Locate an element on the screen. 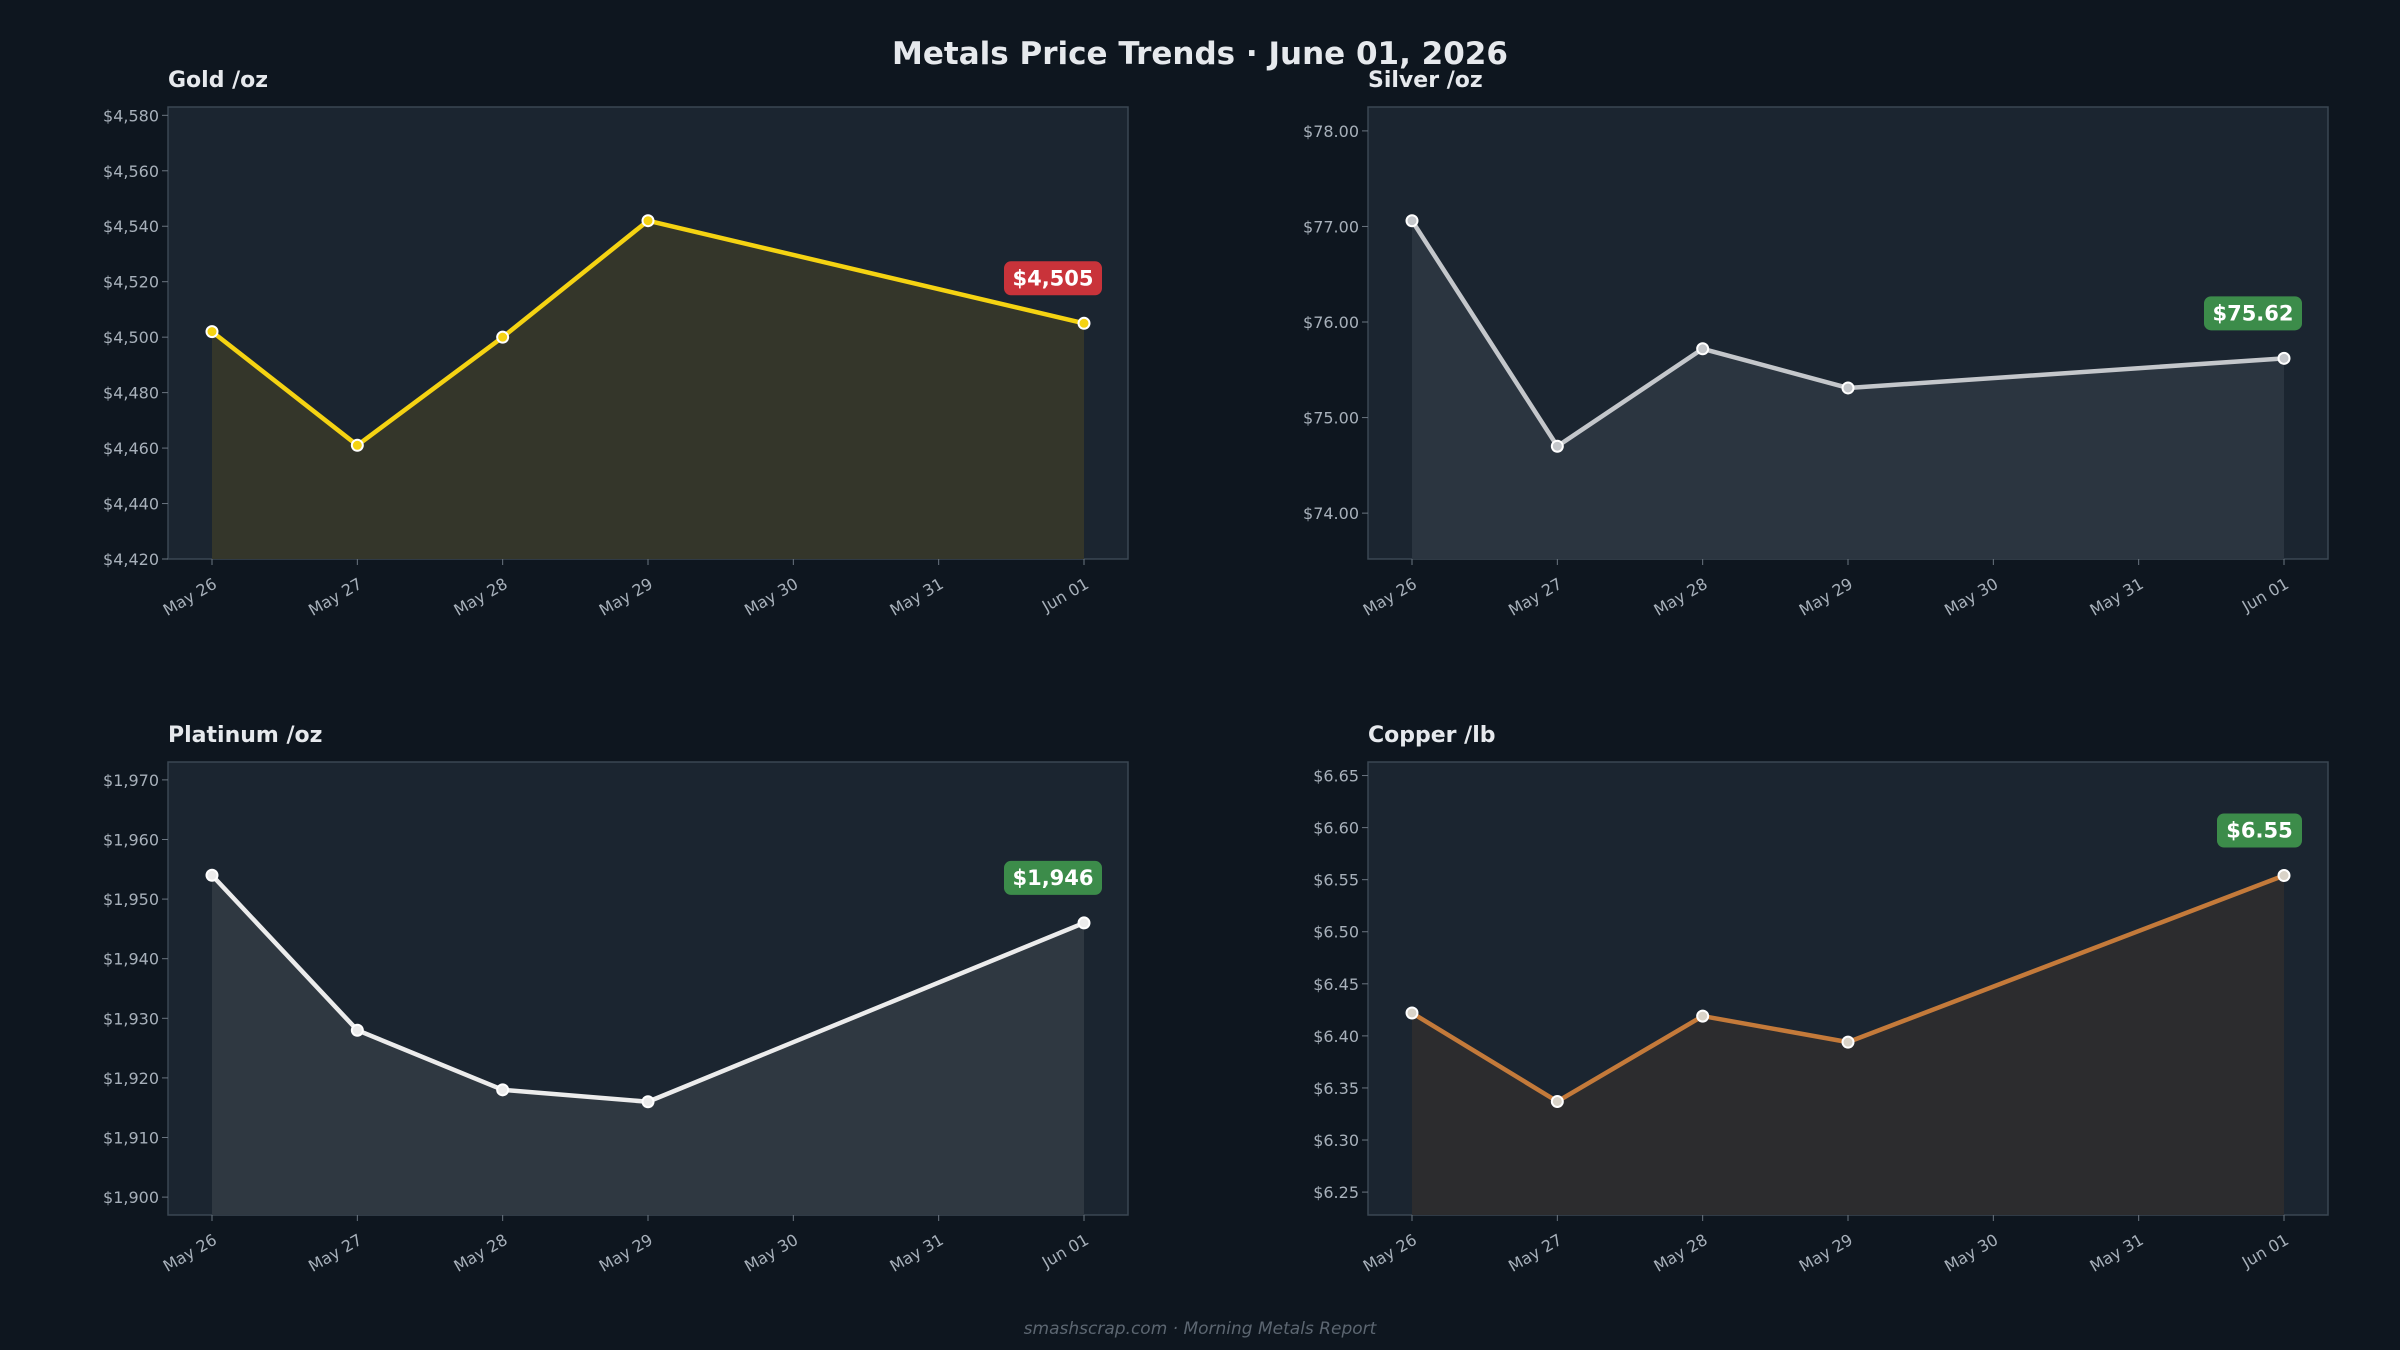  copper-y-tick-label: $6.30 is located at coordinates (1336, 1140).